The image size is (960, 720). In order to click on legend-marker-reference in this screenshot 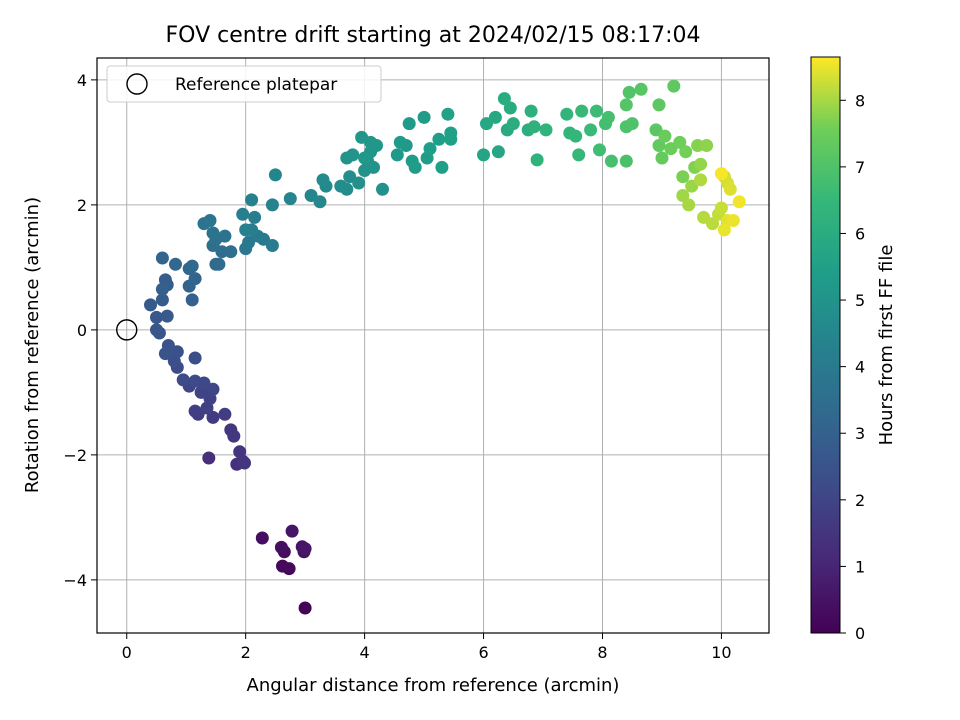, I will do `click(137, 84)`.